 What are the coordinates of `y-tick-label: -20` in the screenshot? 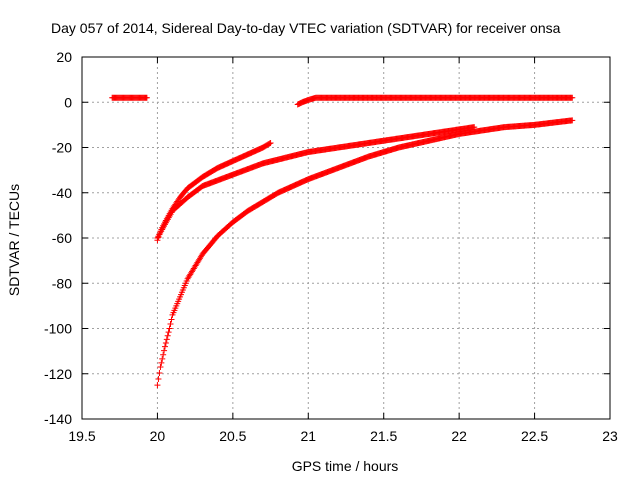 It's located at (62, 148).